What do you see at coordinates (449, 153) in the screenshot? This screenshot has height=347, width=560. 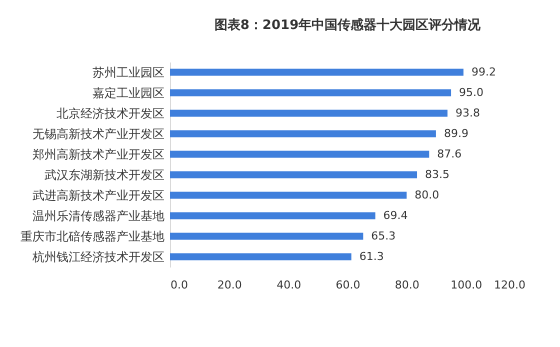 I see `data-label: 87.6` at bounding box center [449, 153].